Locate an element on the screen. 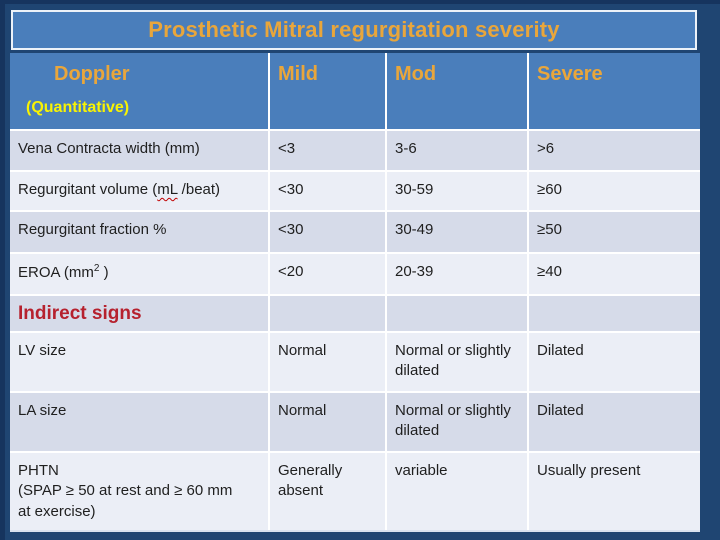  cell-severe: ≥50 is located at coordinates (613, 232).